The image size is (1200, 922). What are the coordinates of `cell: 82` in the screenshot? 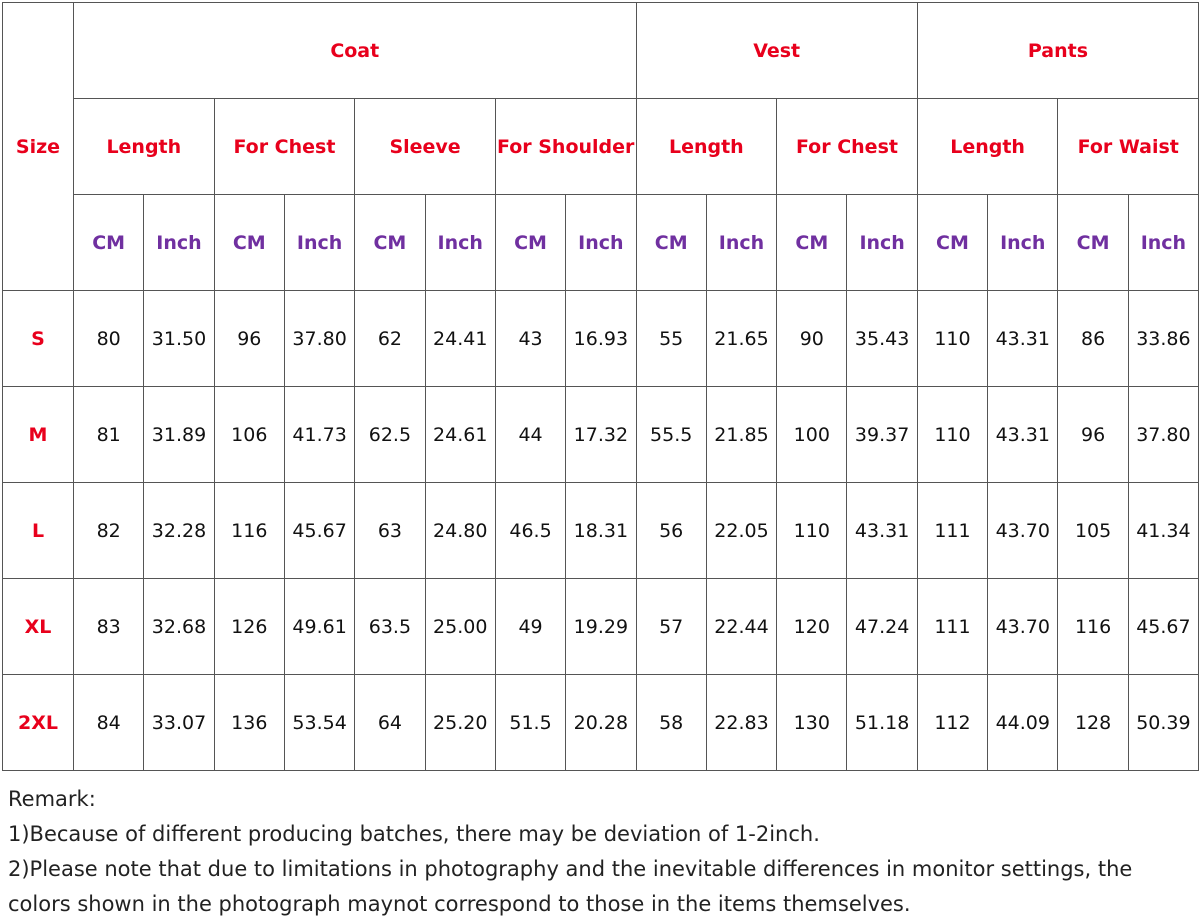 It's located at (108, 530).